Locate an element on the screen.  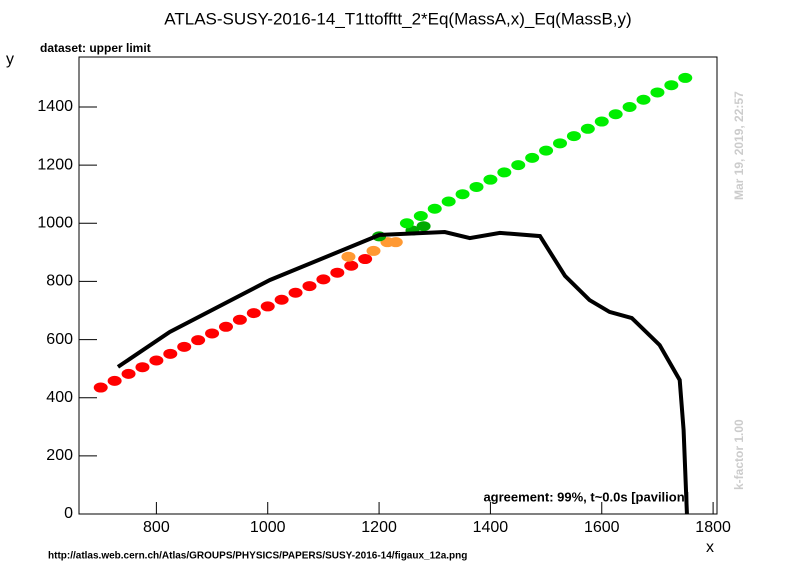
annotation: Mar 19, 2019, 22:57 is located at coordinates (739, 145).